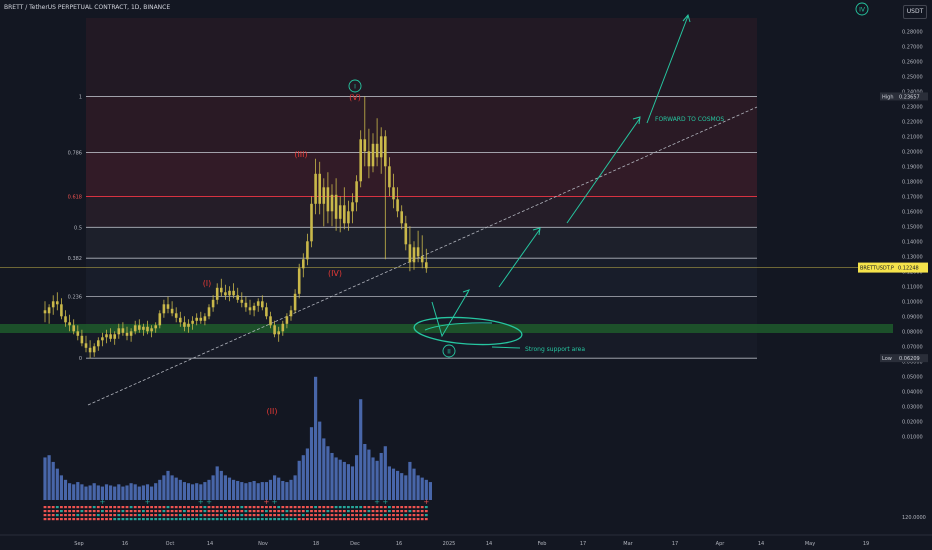 The height and width of the screenshot is (550, 932). Describe the element at coordinates (912, 437) in the screenshot. I see `y-tick-label: 0.01000` at that location.